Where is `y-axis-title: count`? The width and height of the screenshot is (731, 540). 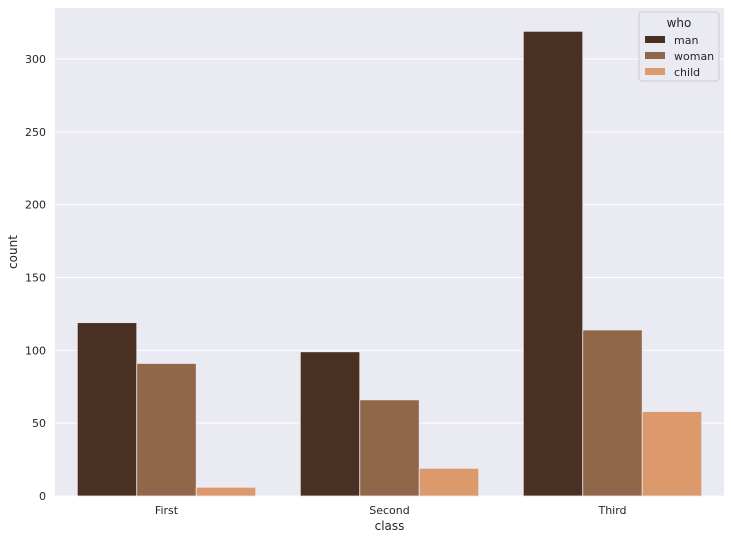
y-axis-title: count is located at coordinates (13, 252).